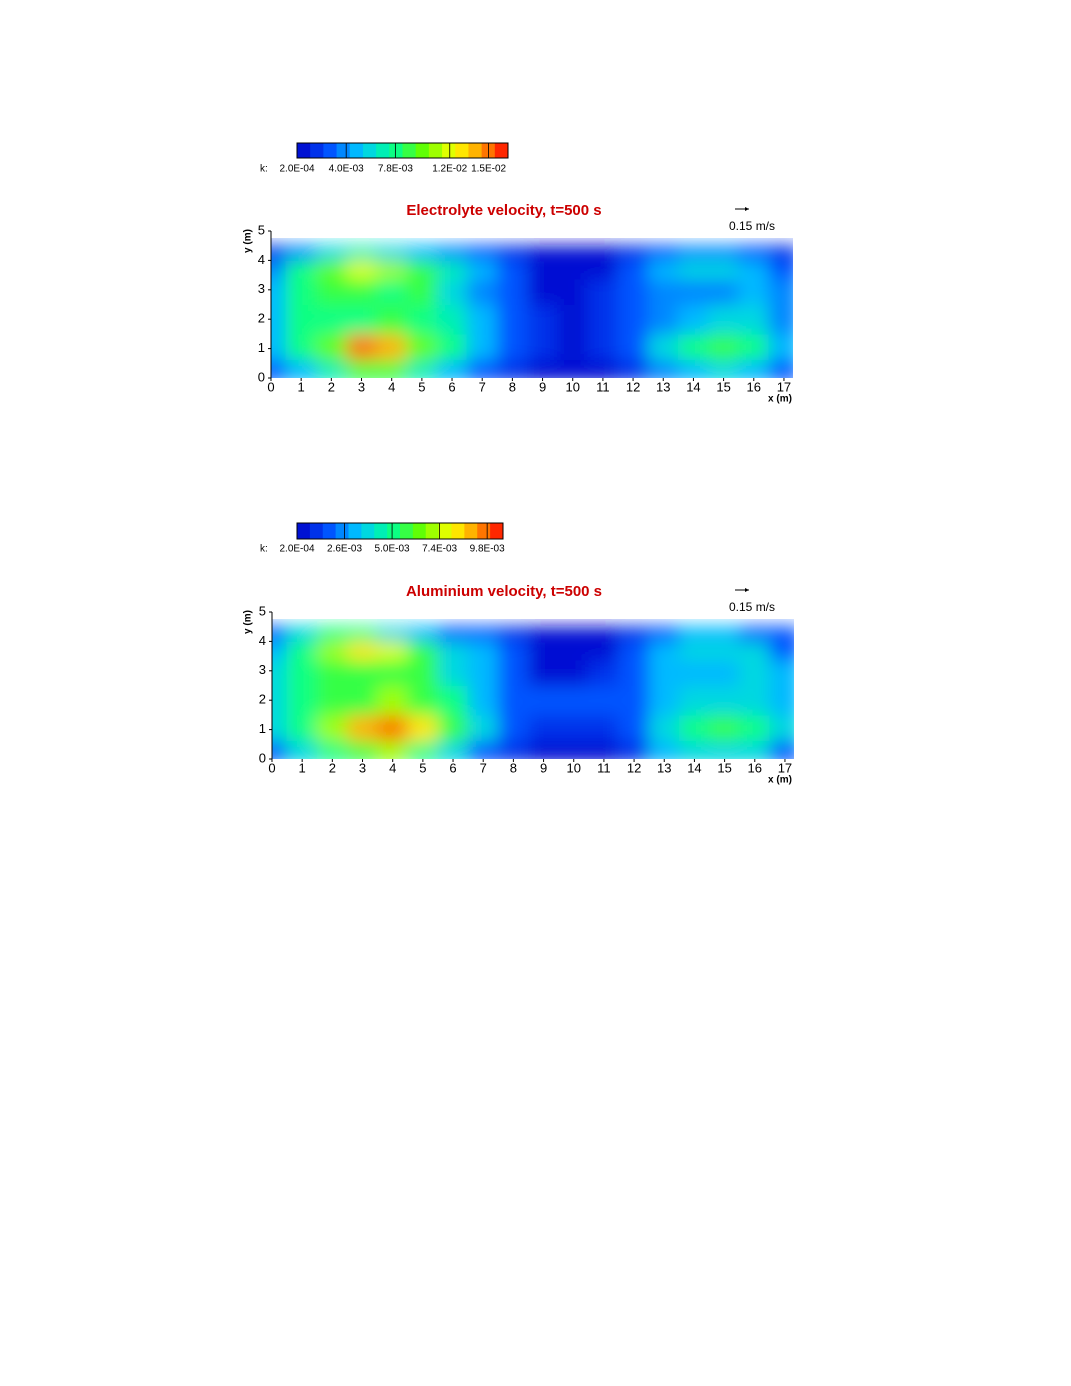 The width and height of the screenshot is (1071, 1386). Describe the element at coordinates (248, 241) in the screenshot. I see `y-axis-title: y (m)` at that location.